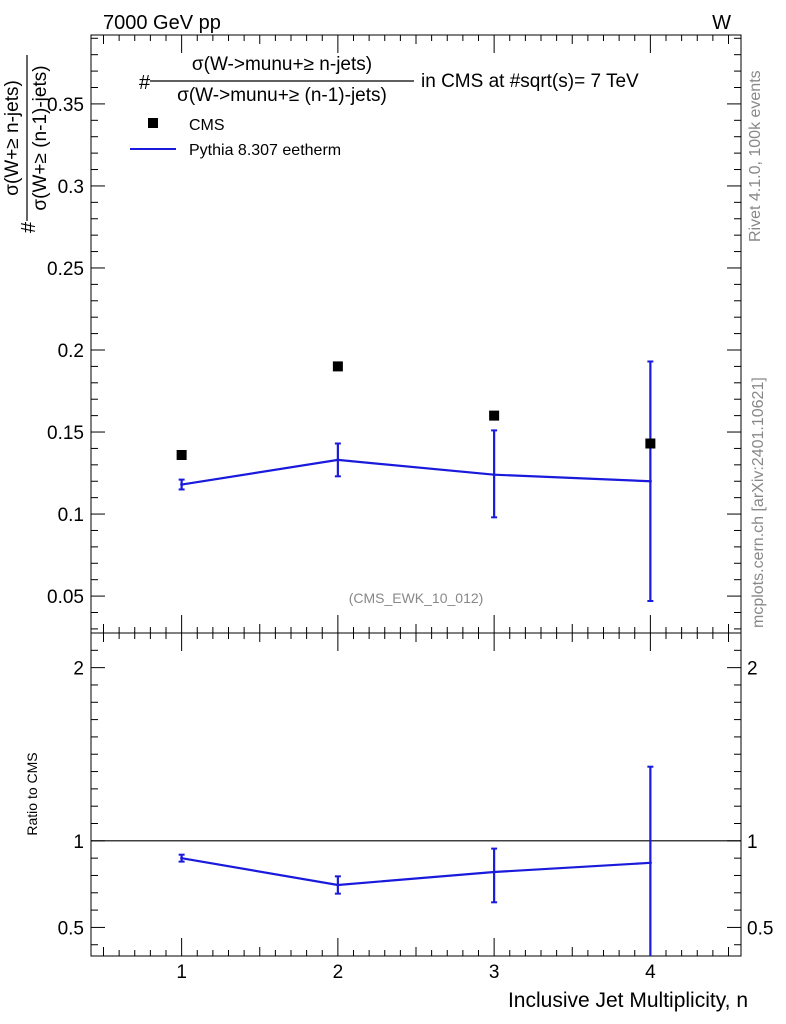  What do you see at coordinates (265, 150) in the screenshot?
I see `legend-pythia-label: Pythia 8.307 eetherm` at bounding box center [265, 150].